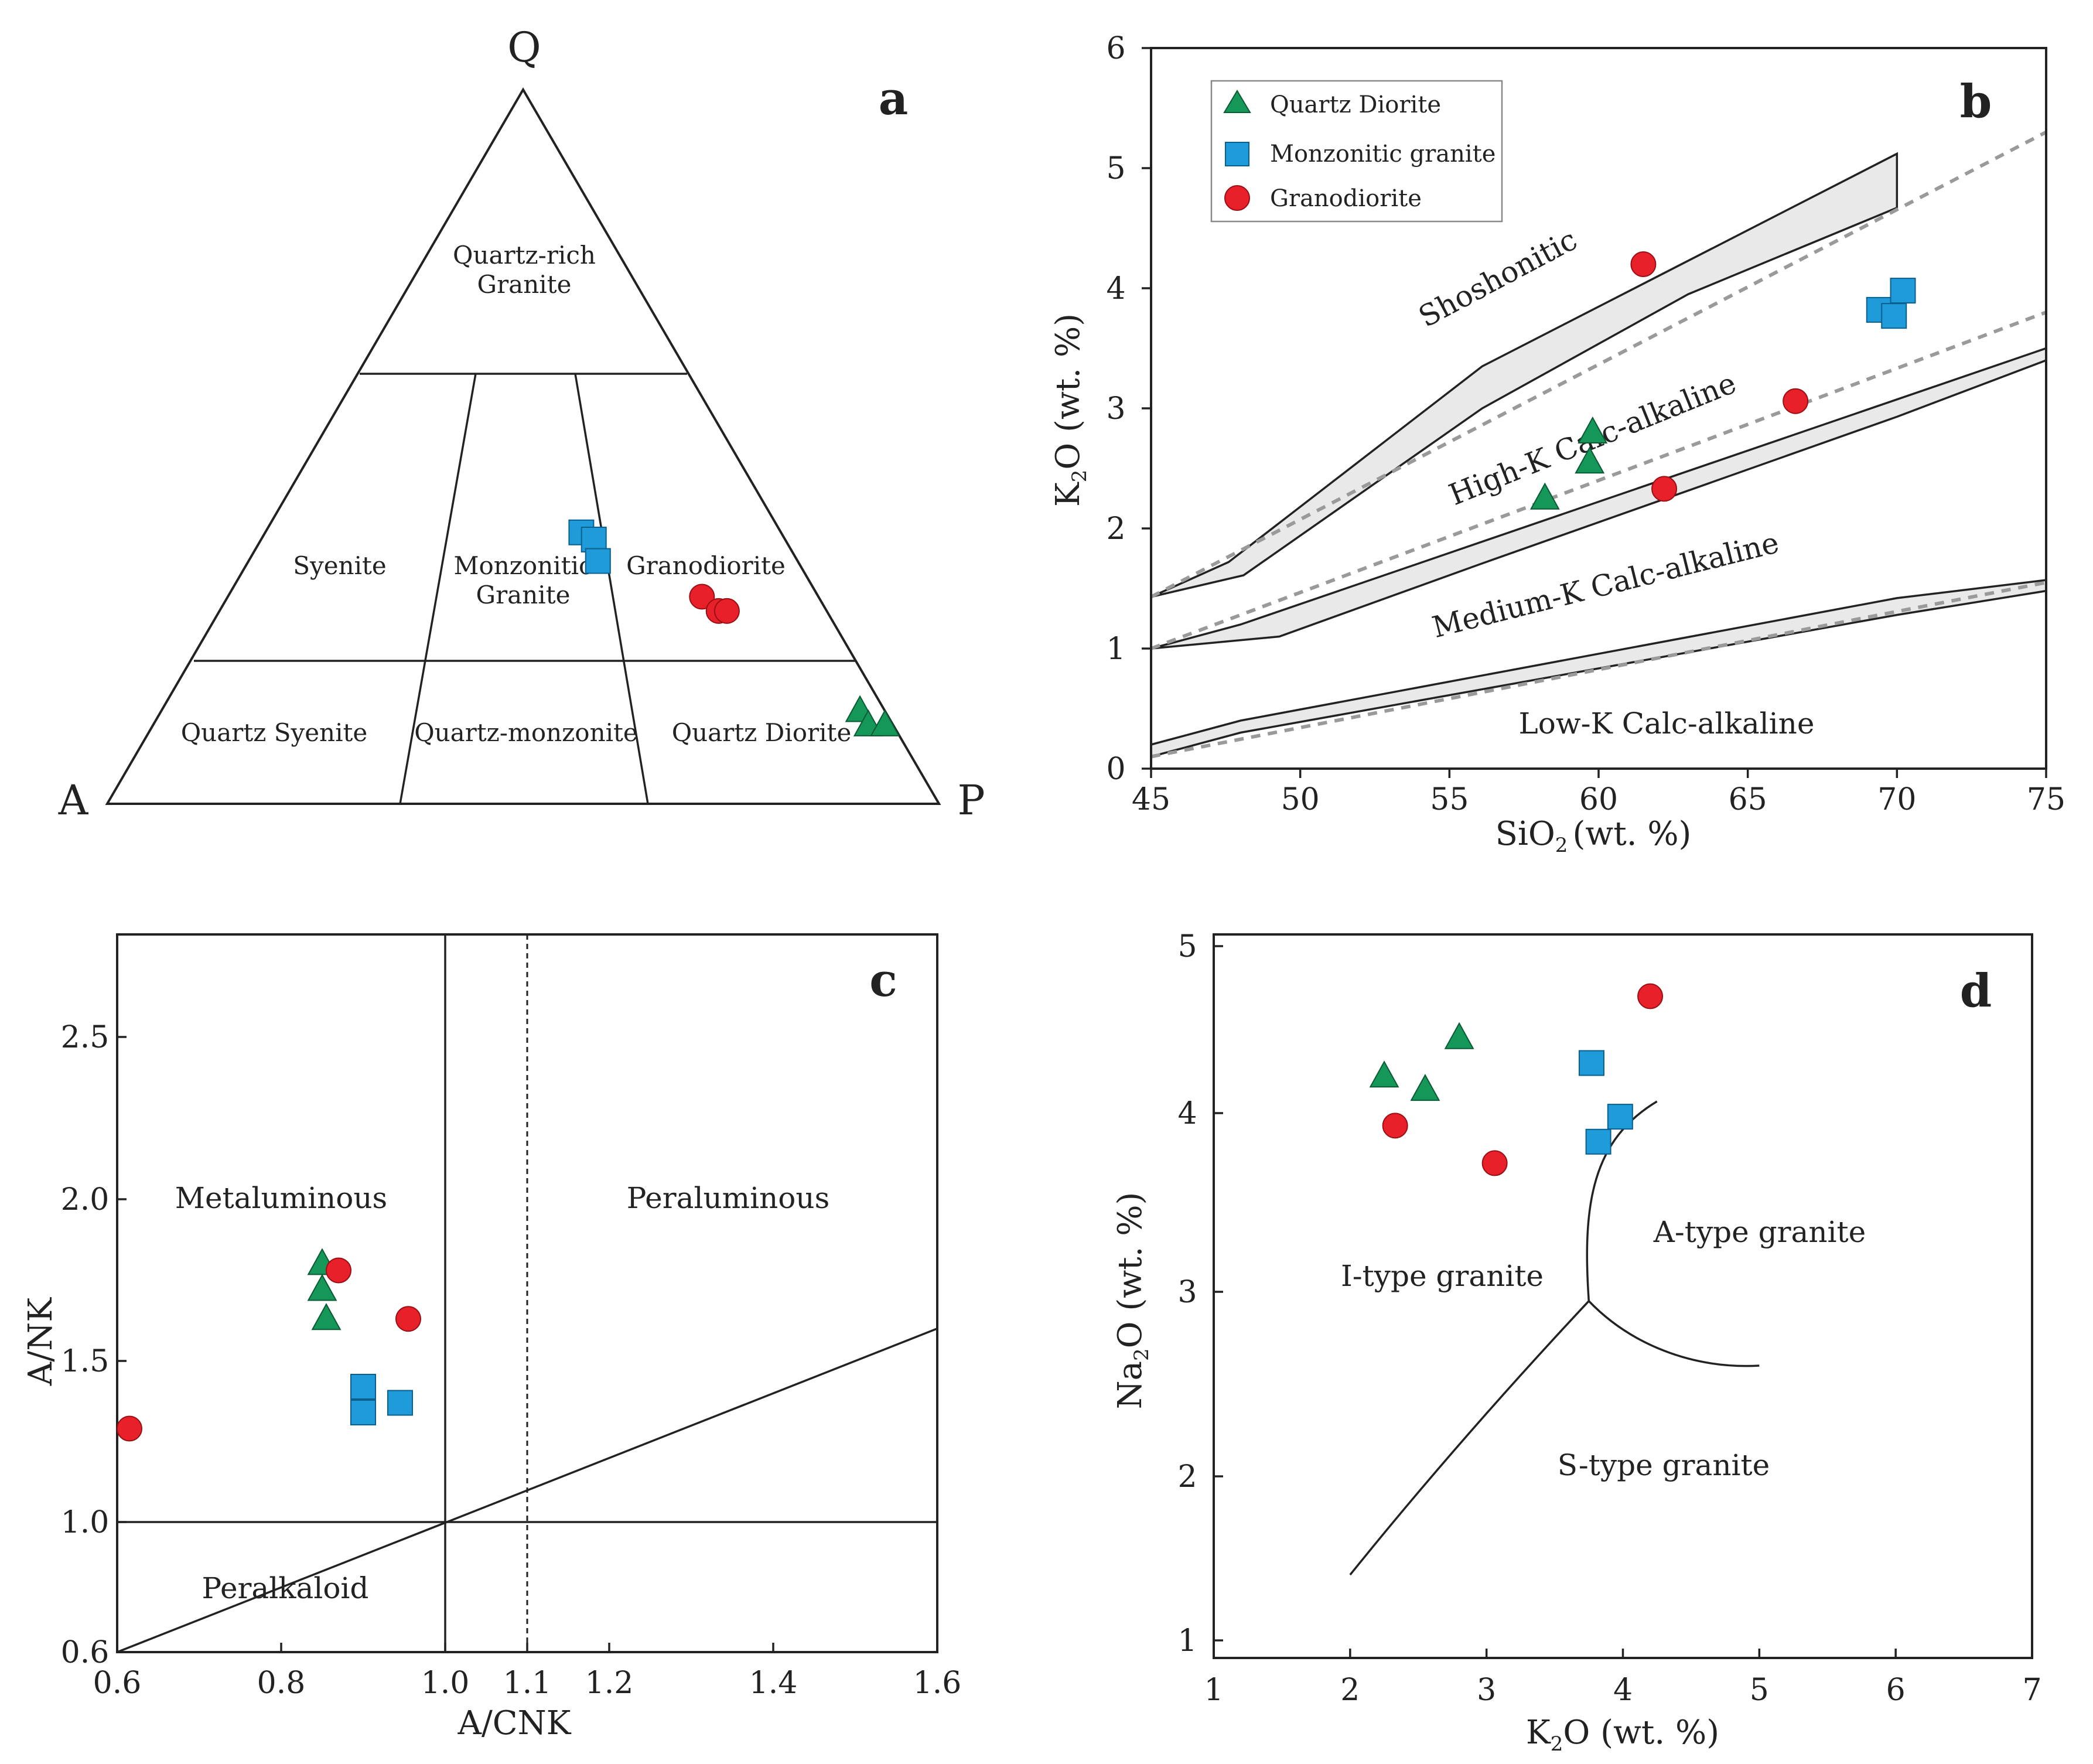 This screenshot has height=1764, width=2093. What do you see at coordinates (1115, 48) in the screenshot?
I see `y-tick-label-6: 6` at bounding box center [1115, 48].